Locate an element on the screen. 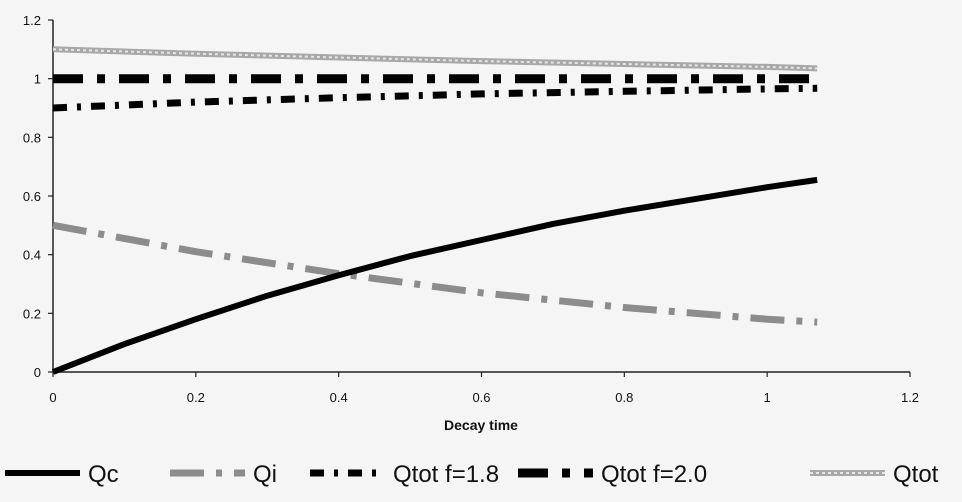 This screenshot has height=502, width=962. legend-label-qtot-f-2-0: Qtot f=2.0 is located at coordinates (654, 474).